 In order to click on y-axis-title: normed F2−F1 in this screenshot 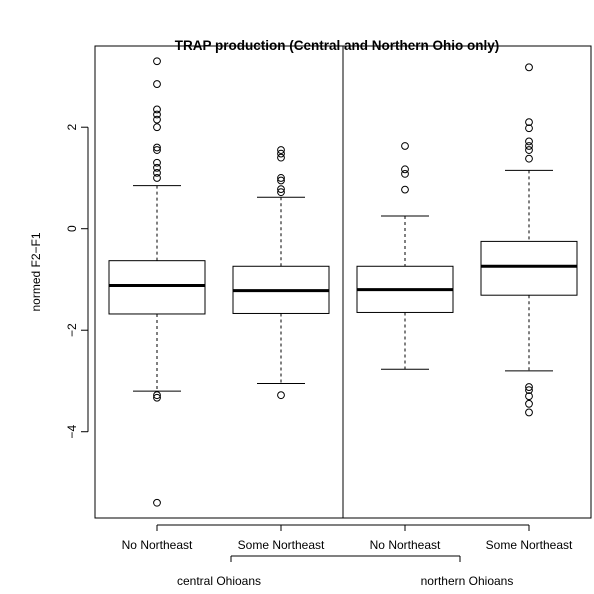, I will do `click(36, 271)`.